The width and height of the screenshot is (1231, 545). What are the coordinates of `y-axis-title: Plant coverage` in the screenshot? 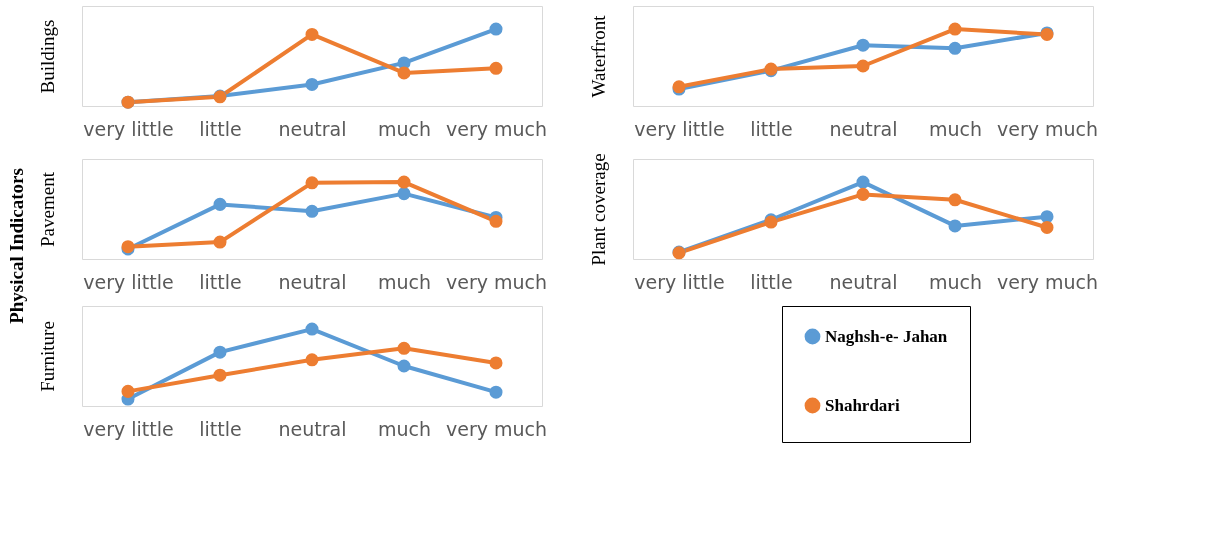 It's located at (598, 209).